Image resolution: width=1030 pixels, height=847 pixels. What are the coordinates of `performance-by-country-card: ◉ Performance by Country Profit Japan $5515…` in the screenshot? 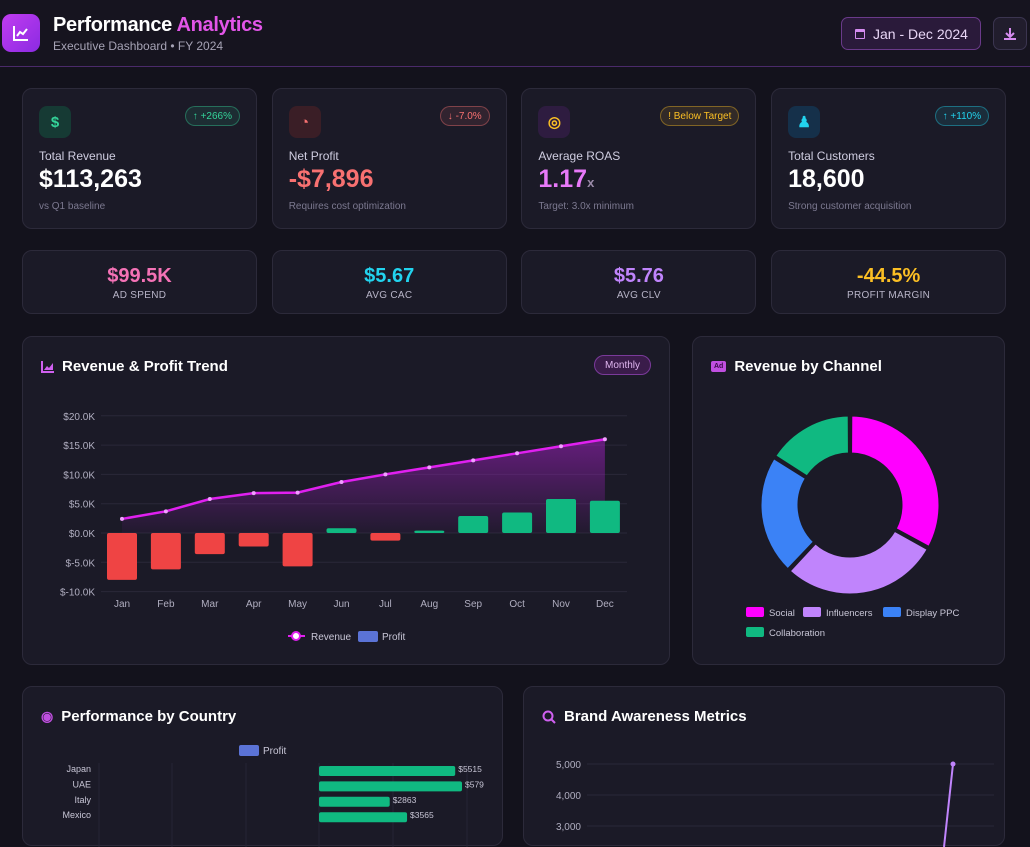 It's located at (262, 766).